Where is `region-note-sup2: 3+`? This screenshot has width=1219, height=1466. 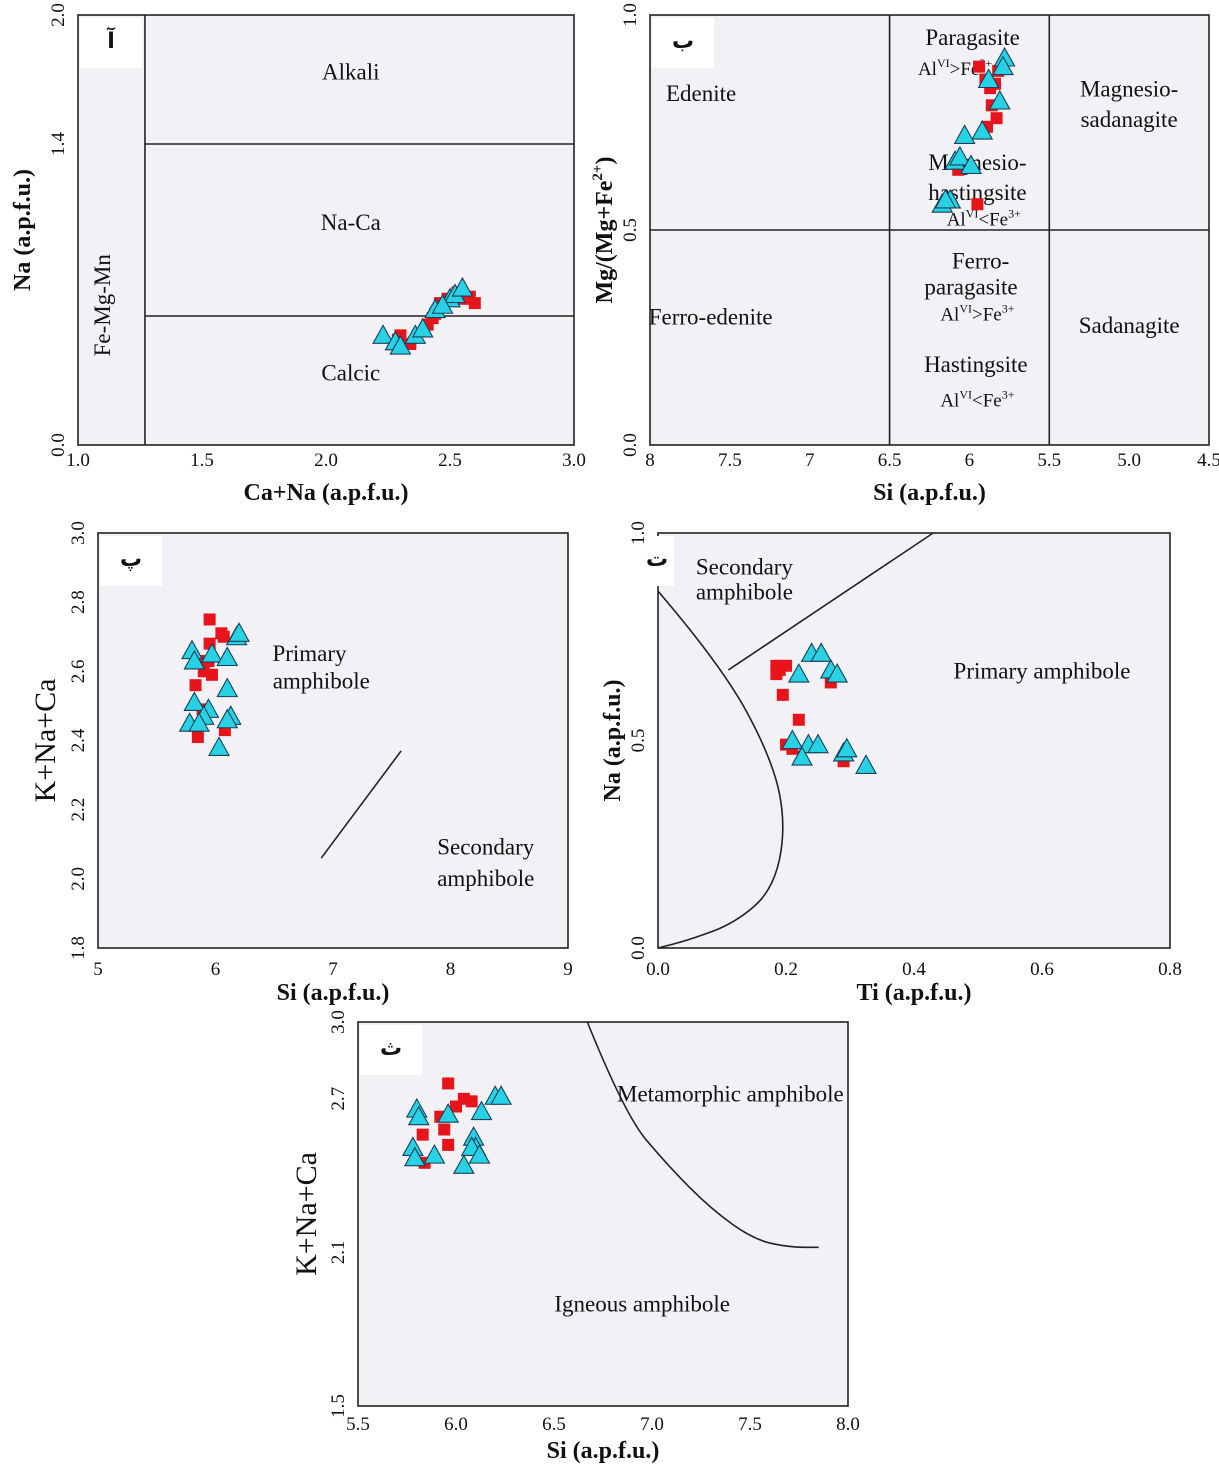 region-note-sup2: 3+ is located at coordinates (1008, 308).